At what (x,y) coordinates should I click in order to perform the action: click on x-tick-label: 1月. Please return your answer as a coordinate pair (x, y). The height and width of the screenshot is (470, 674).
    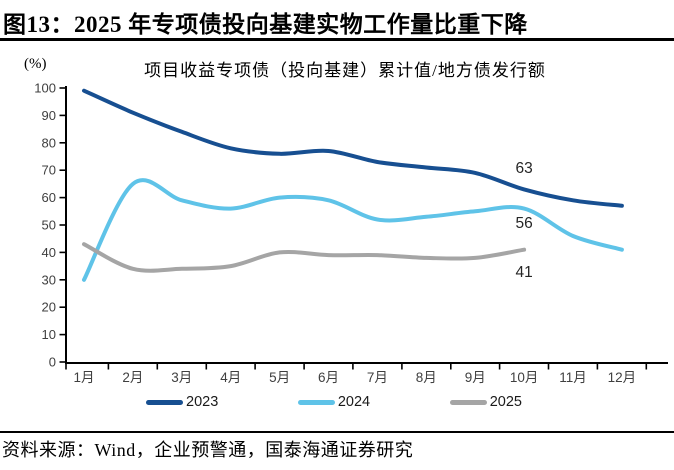
    Looking at the image, I should click on (83, 377).